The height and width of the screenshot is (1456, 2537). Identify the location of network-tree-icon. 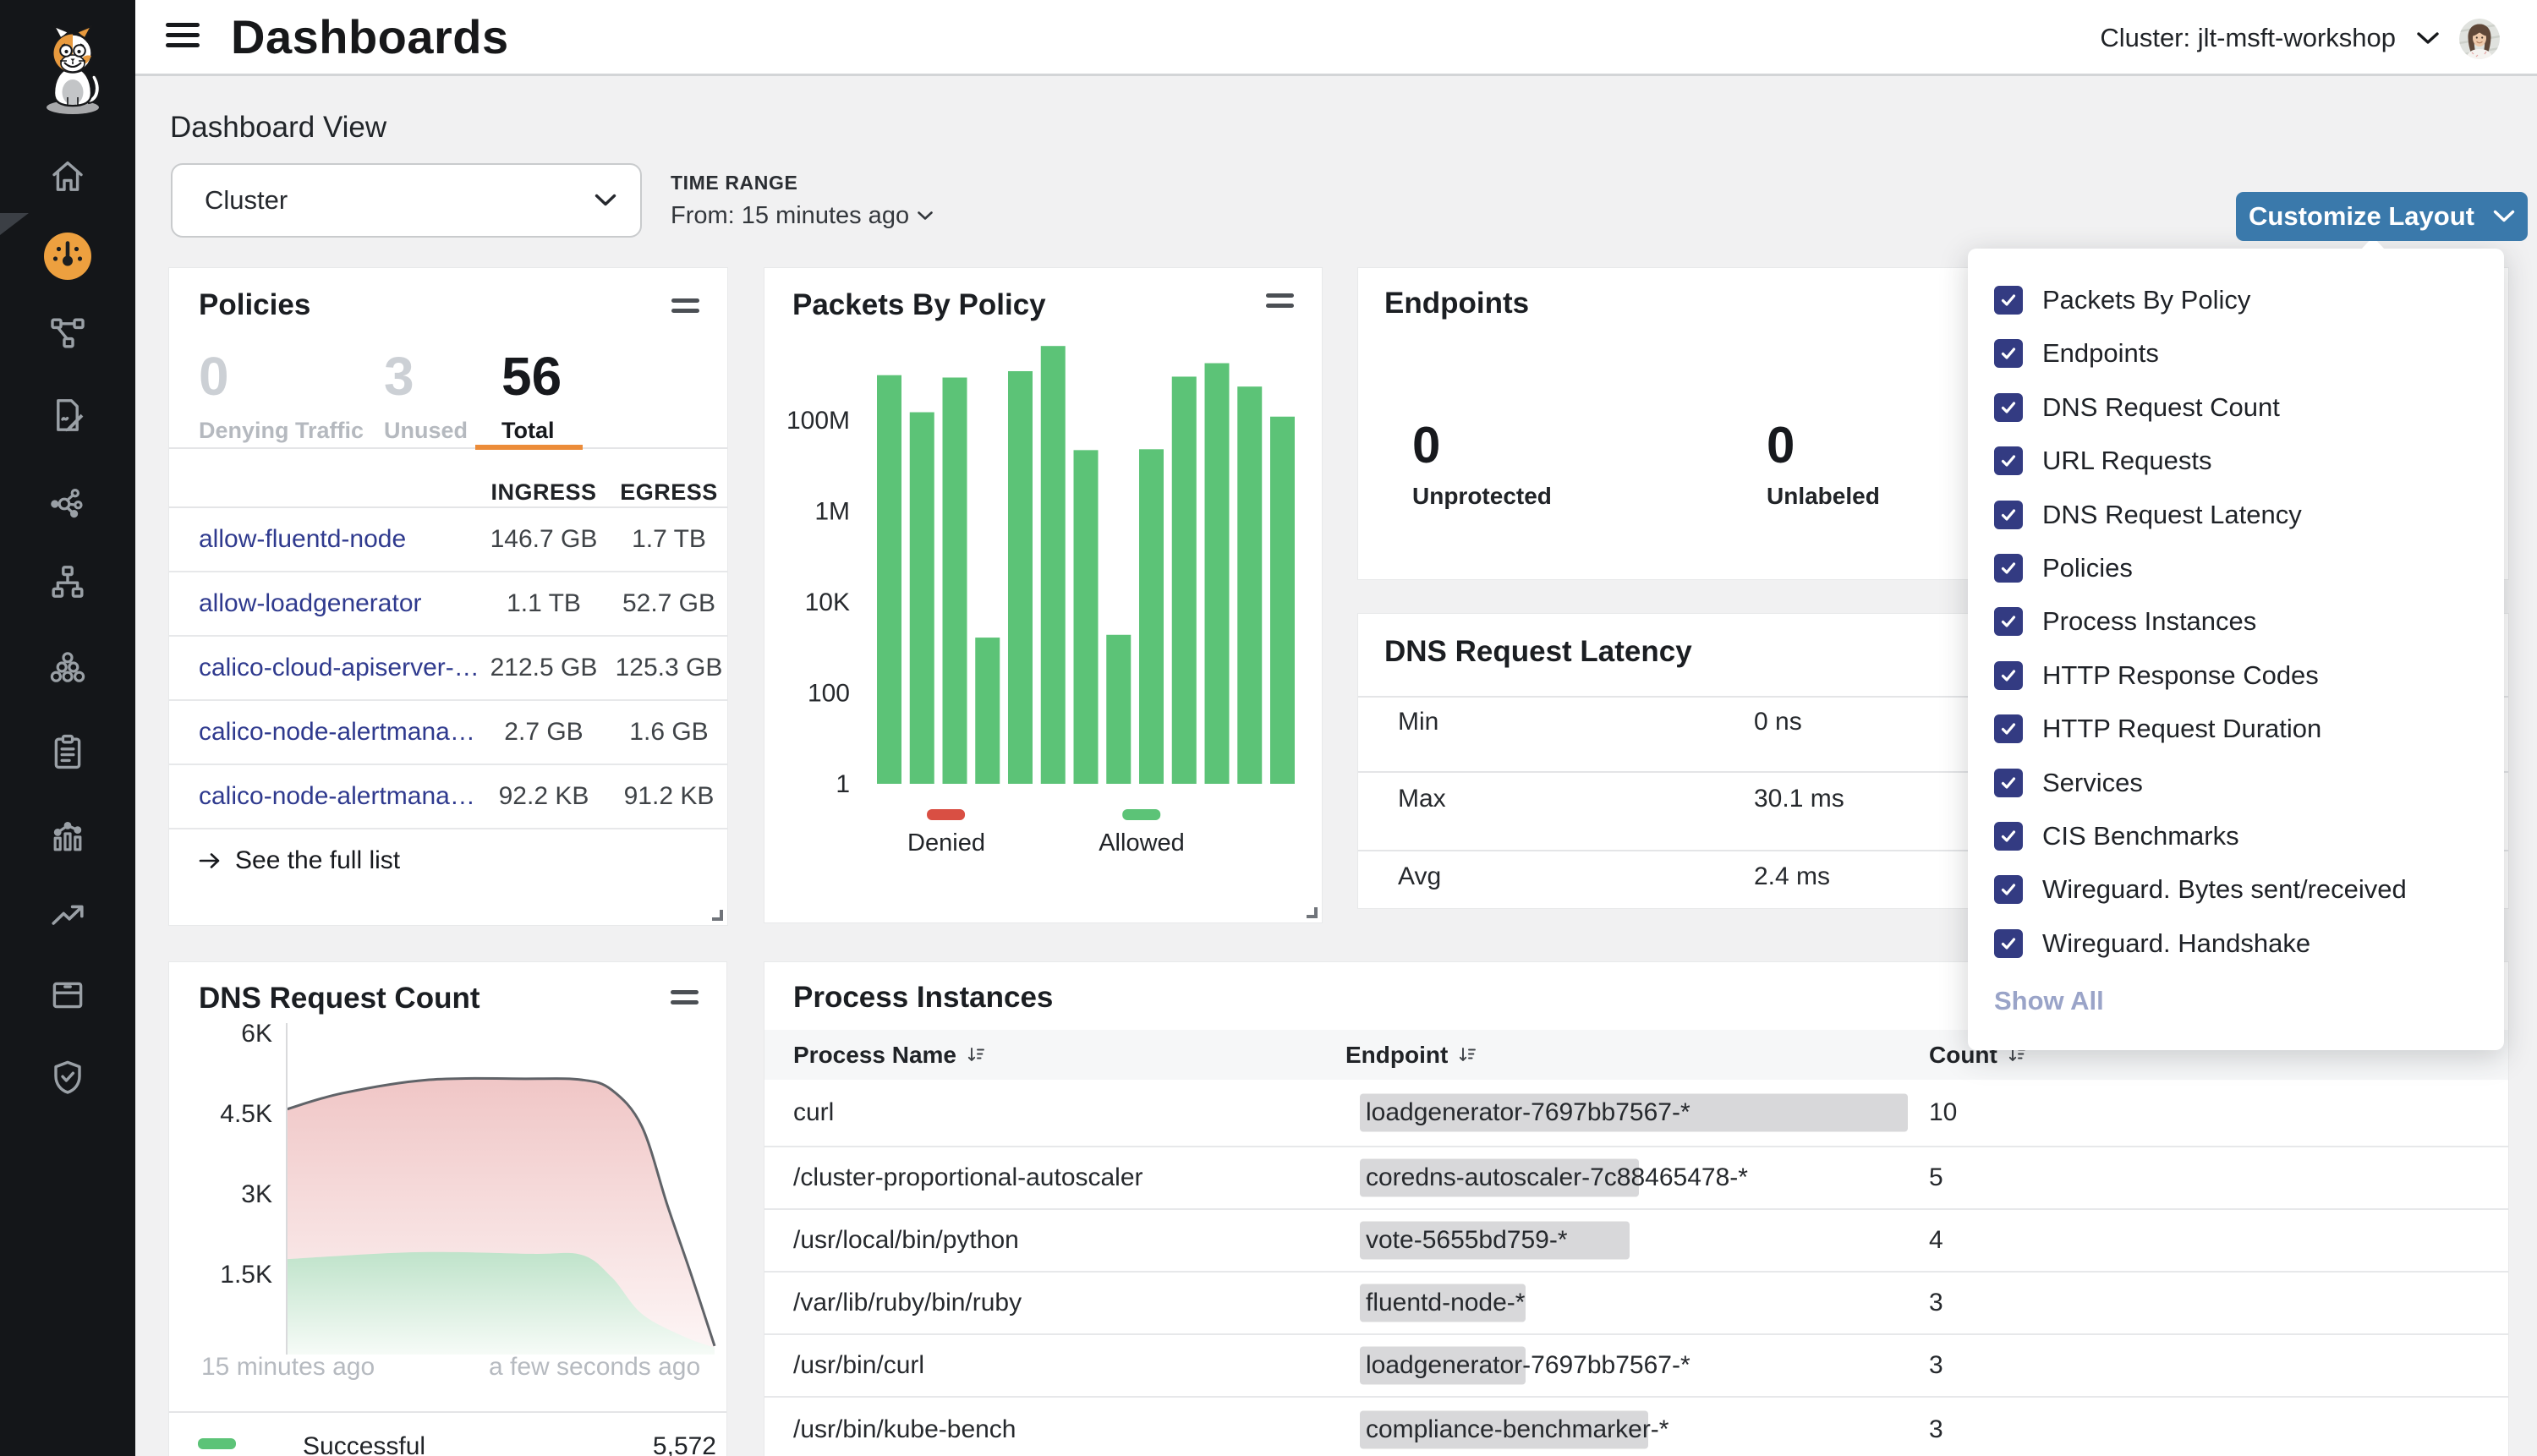
(67, 581).